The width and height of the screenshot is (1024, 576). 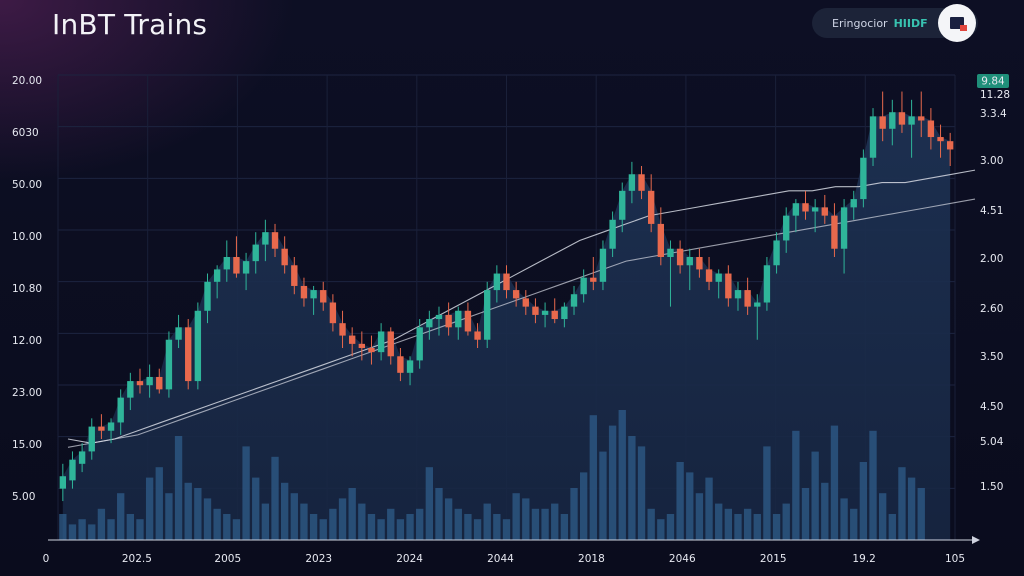 What do you see at coordinates (25, 133) in the screenshot?
I see `y-tick-left: 6030` at bounding box center [25, 133].